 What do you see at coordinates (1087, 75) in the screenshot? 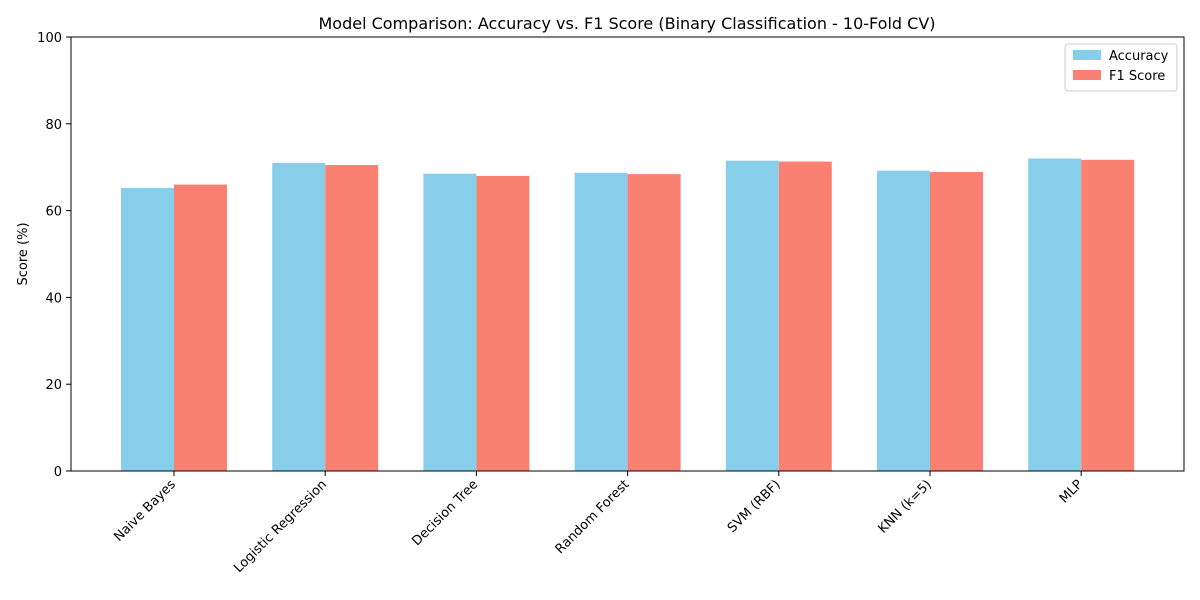
I see `legend-swatch-f1` at bounding box center [1087, 75].